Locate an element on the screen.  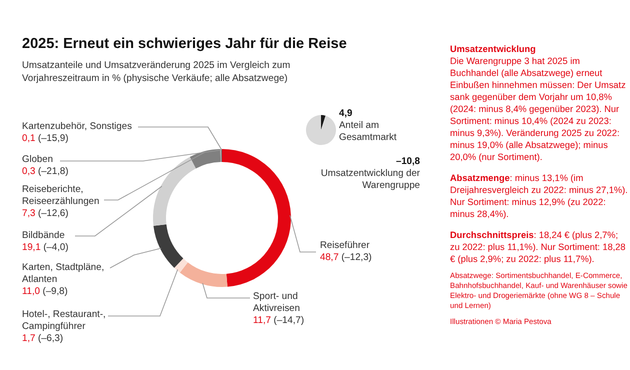
slice-label: Globen is located at coordinates (38, 160).